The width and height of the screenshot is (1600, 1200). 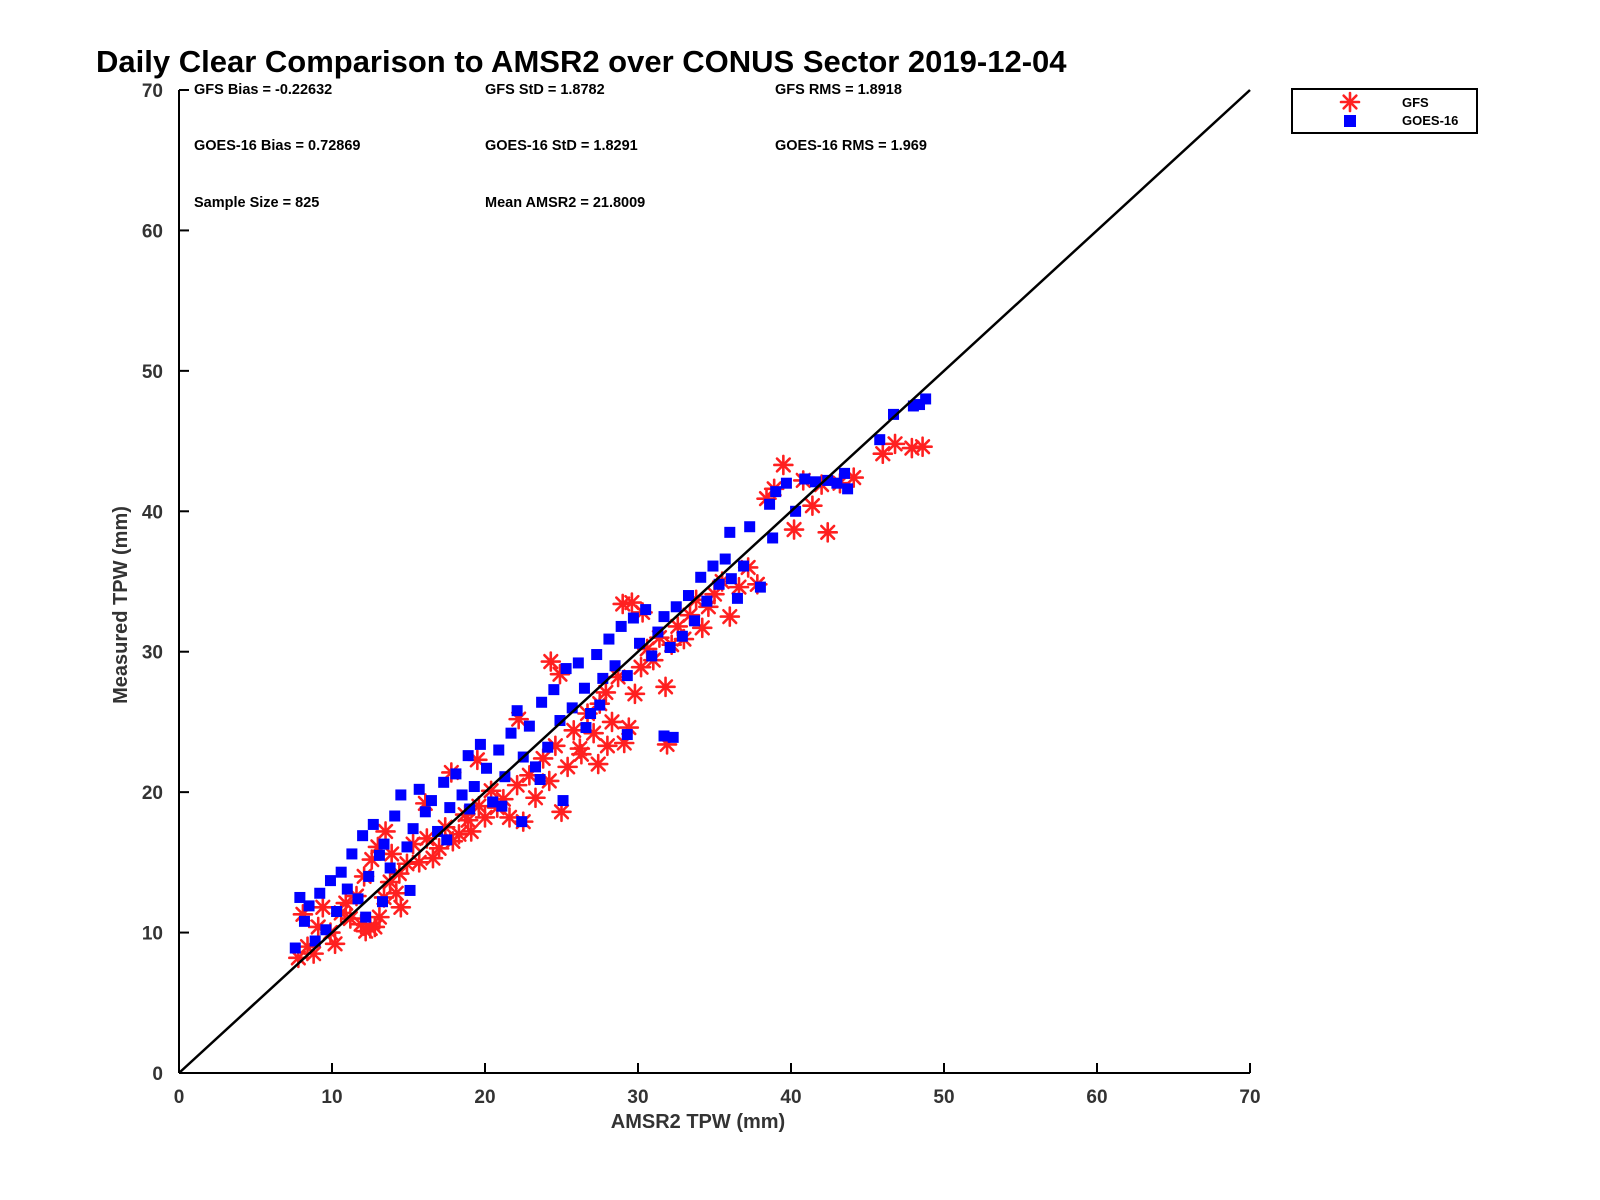 I want to click on legend: GFS GOES-16, so click(x=1384, y=111).